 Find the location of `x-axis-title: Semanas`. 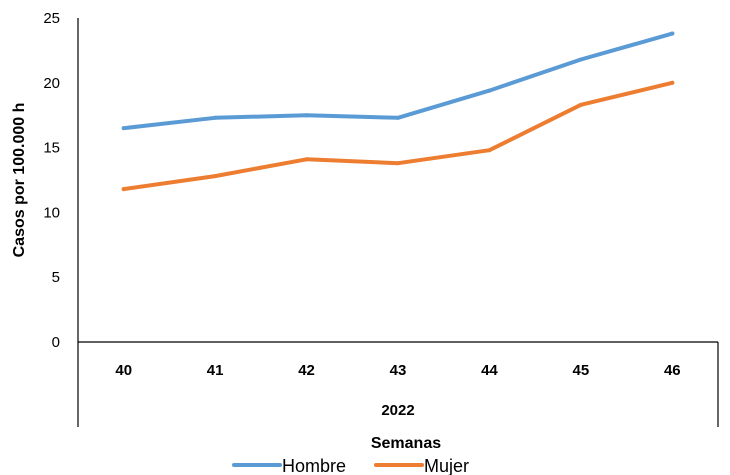

x-axis-title: Semanas is located at coordinates (406, 443).